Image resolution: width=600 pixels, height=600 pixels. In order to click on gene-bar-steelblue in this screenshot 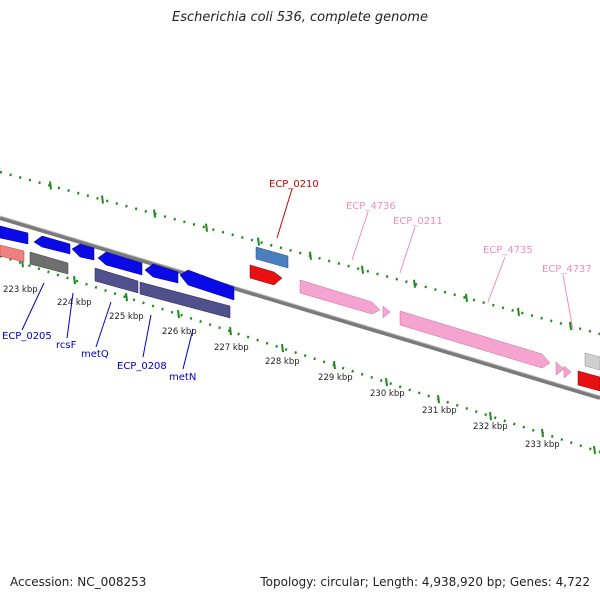, I will do `click(272, 257)`.